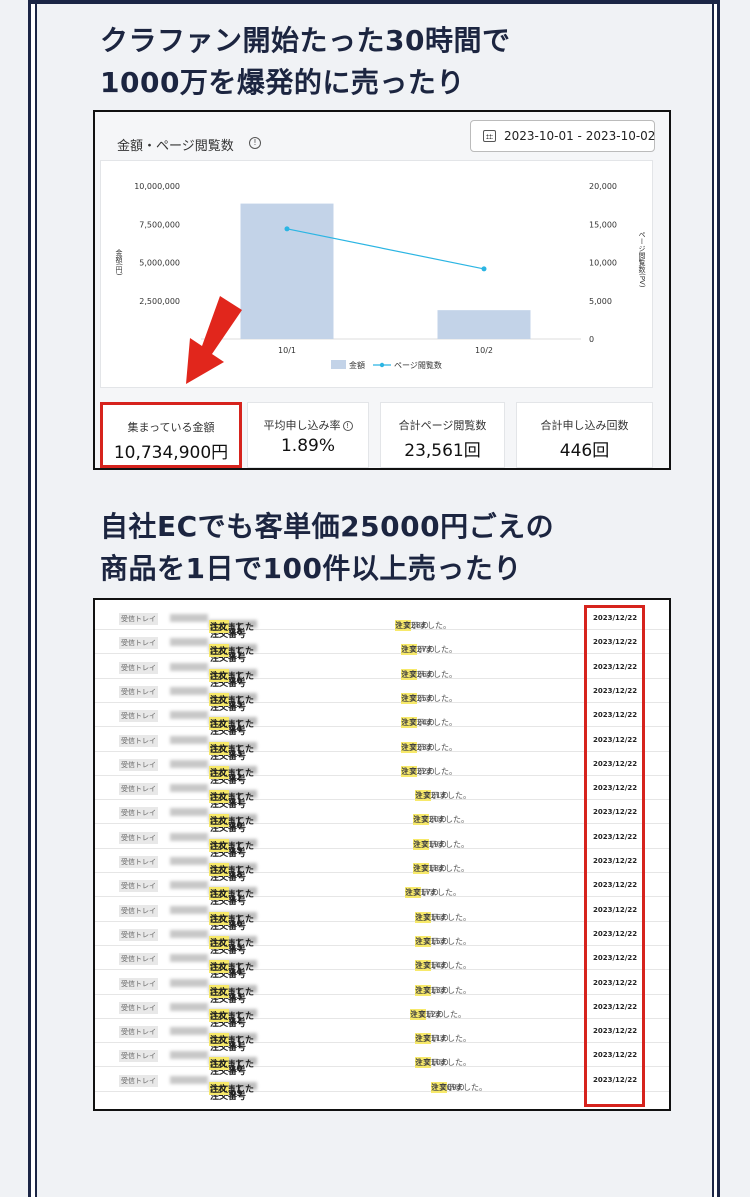 This screenshot has height=1197, width=750. Describe the element at coordinates (33, 598) in the screenshot. I see `frame-fill-left` at that location.